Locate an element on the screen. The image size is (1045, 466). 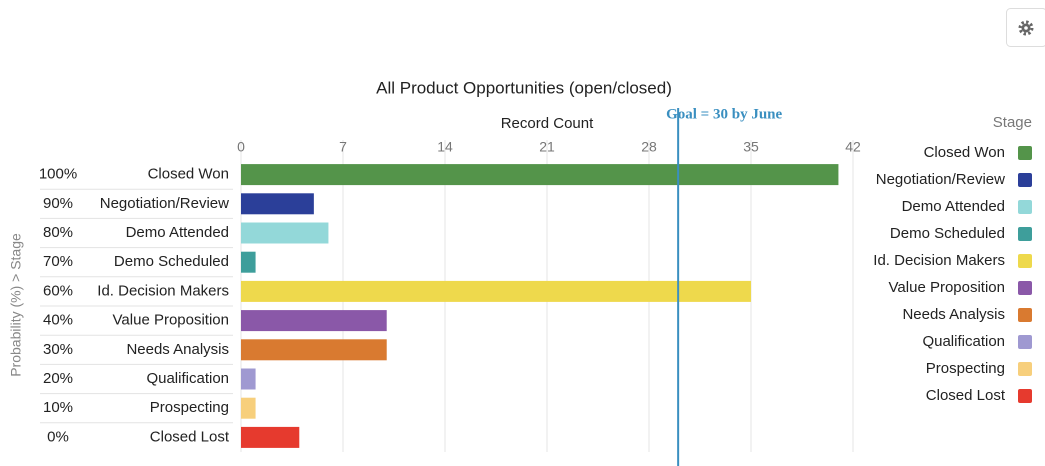
legend-label: Negotiation/Review is located at coordinates (940, 179).